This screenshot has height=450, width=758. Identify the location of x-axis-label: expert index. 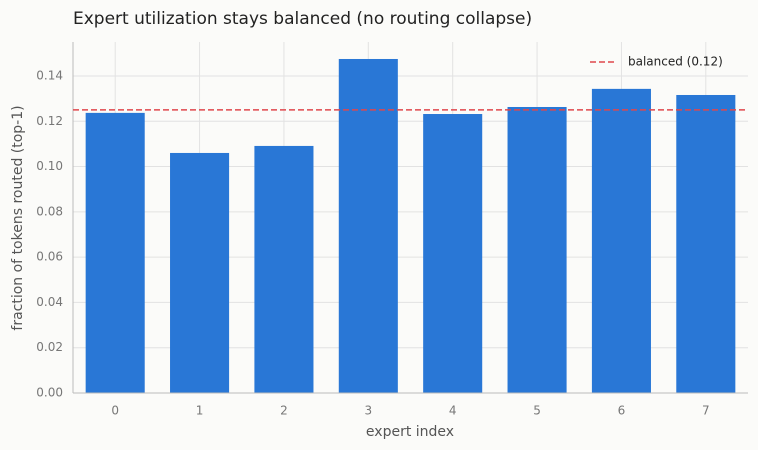
(410, 432).